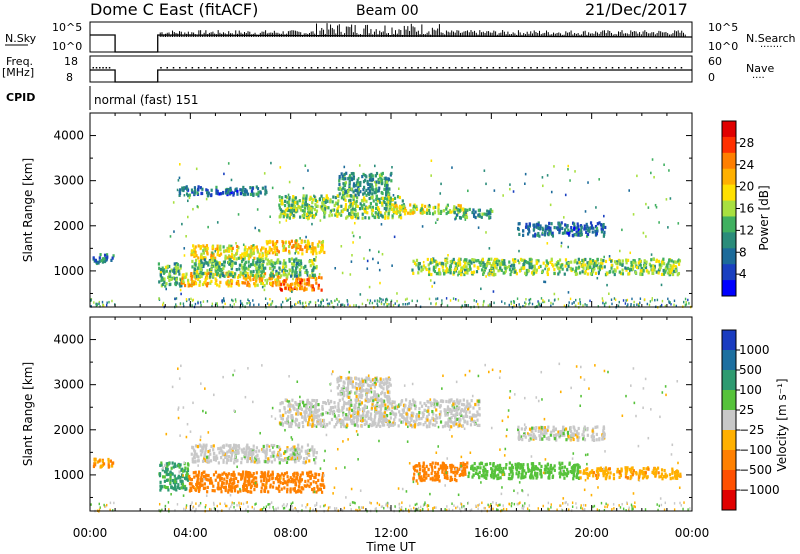  What do you see at coordinates (758, 78) in the screenshot?
I see `nave-dots: ····` at bounding box center [758, 78].